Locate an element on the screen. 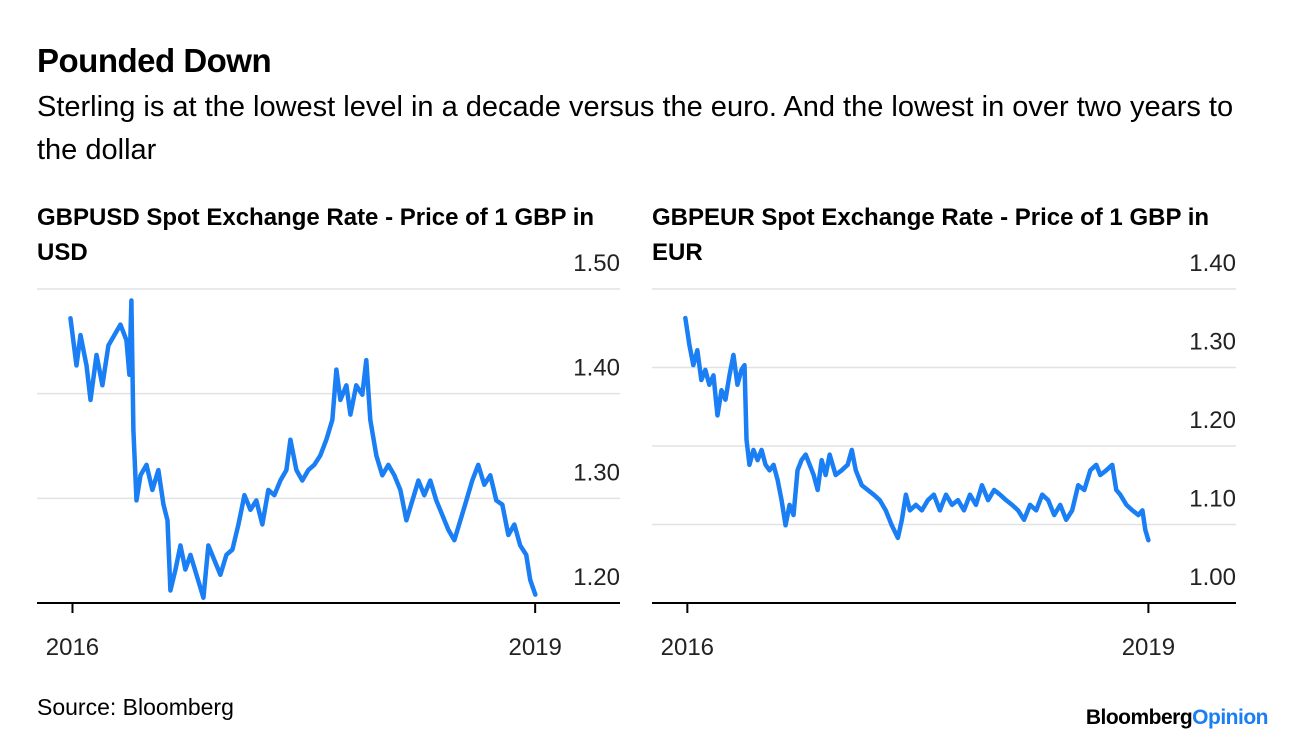  title: Pounded Down is located at coordinates (154, 60).